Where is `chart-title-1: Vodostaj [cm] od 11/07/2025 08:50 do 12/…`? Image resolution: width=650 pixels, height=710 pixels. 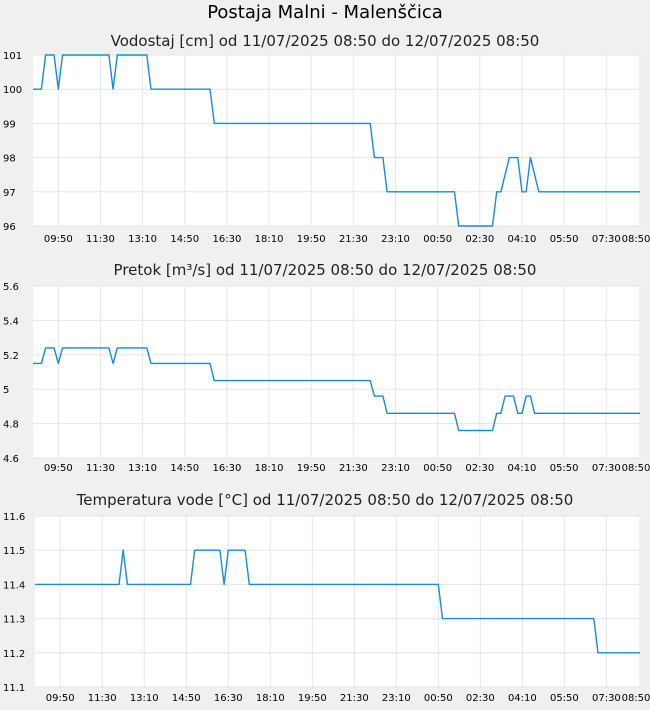 chart-title-1: Vodostaj [cm] od 11/07/2025 08:50 do 12/… is located at coordinates (325, 41).